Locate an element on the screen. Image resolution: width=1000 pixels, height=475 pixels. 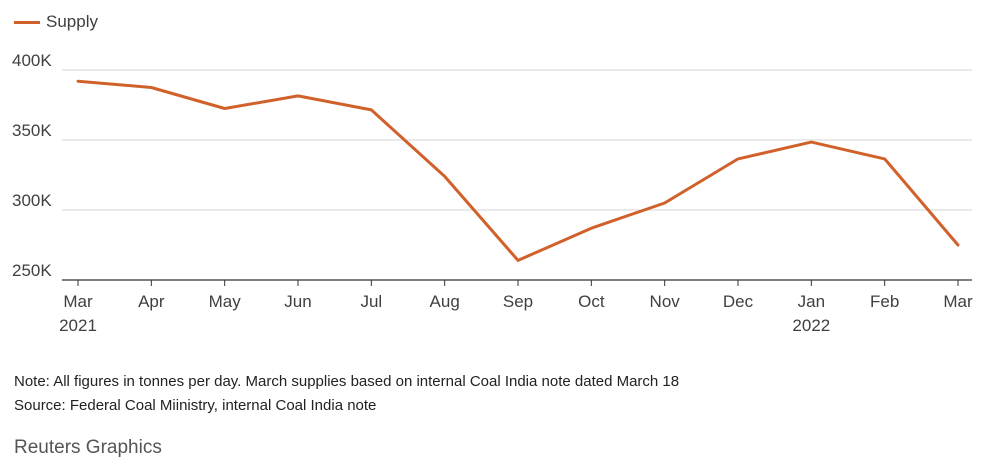
y-tick-label: 300K is located at coordinates (32, 200).